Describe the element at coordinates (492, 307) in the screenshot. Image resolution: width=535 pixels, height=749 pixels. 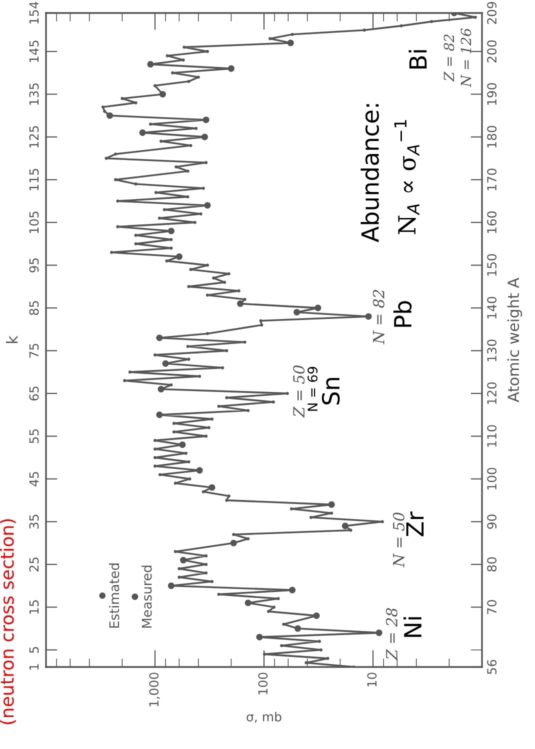
I see `y-tick-label: 140` at that location.